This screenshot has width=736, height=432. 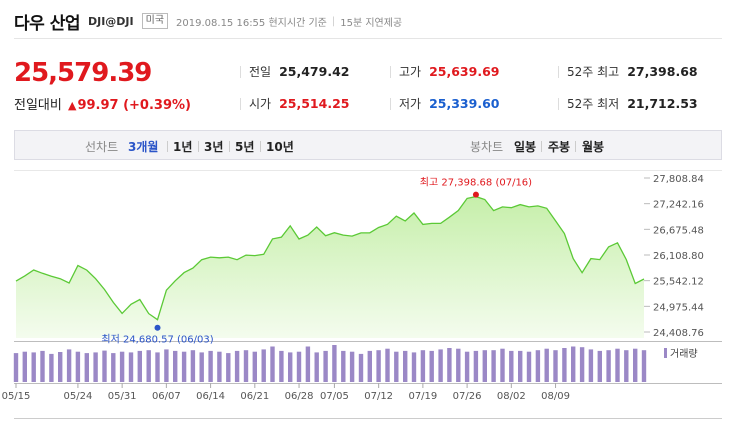 I want to click on up-triangle-icon: ▲, so click(x=72, y=105).